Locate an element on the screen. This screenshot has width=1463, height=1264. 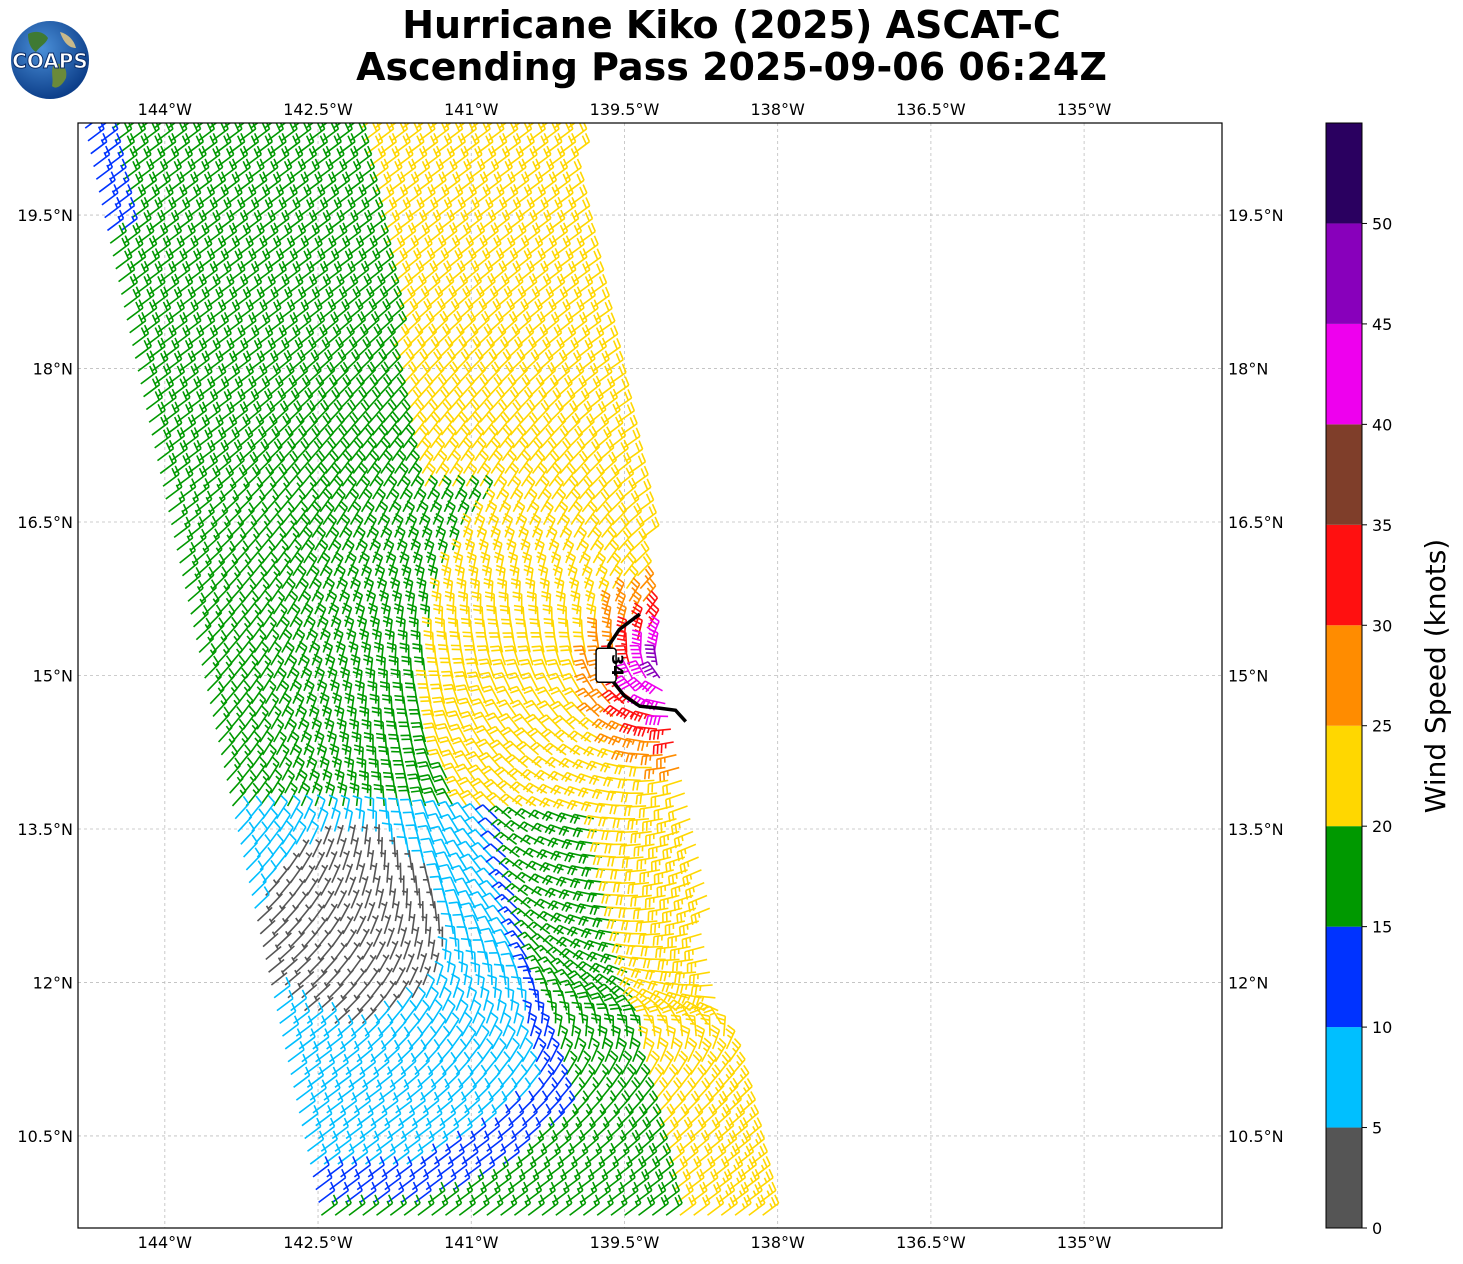
lat-tick-label-right: 18°N is located at coordinates (1248, 369).